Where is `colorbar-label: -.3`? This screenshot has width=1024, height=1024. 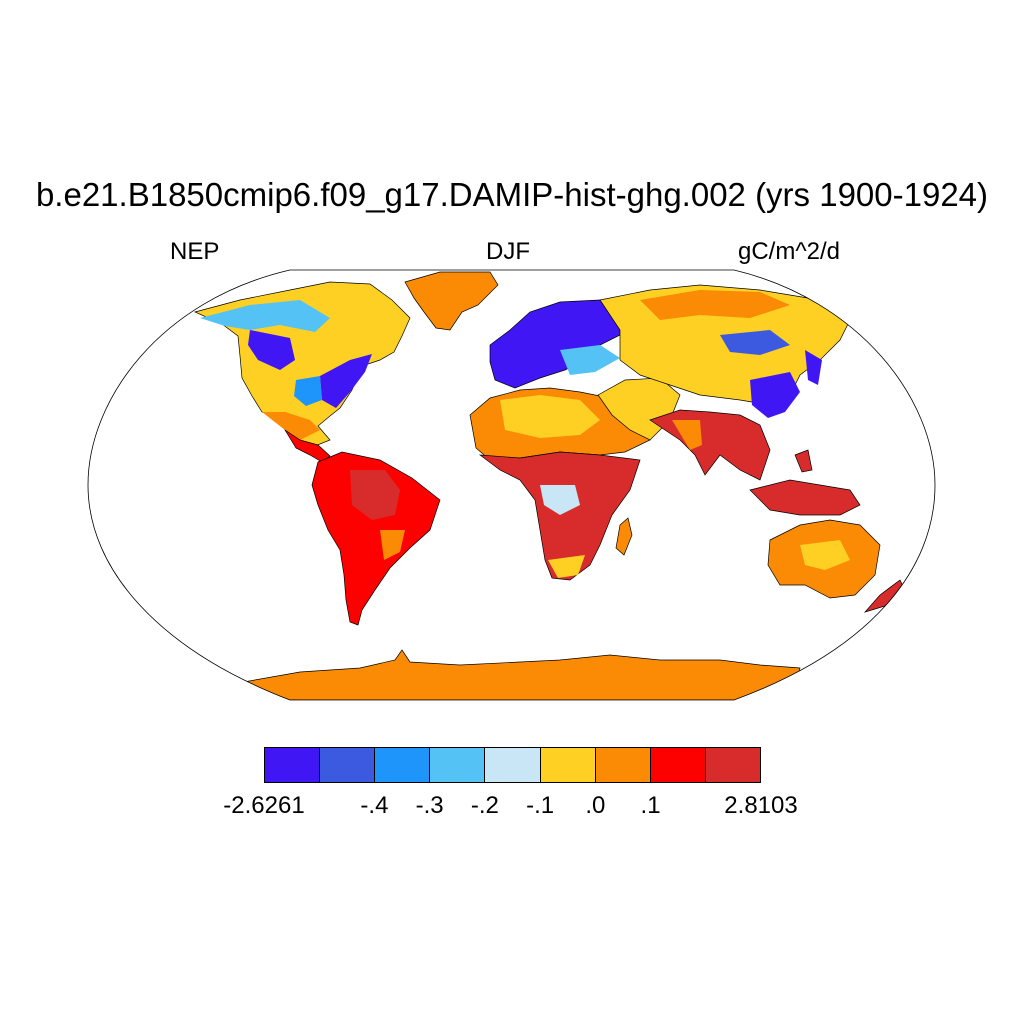
colorbar-label: -.3 is located at coordinates (429, 805).